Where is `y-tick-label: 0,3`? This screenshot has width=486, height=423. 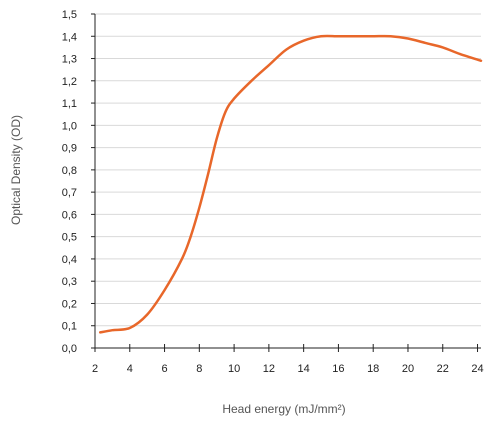
y-tick-label: 0,3 is located at coordinates (69, 282).